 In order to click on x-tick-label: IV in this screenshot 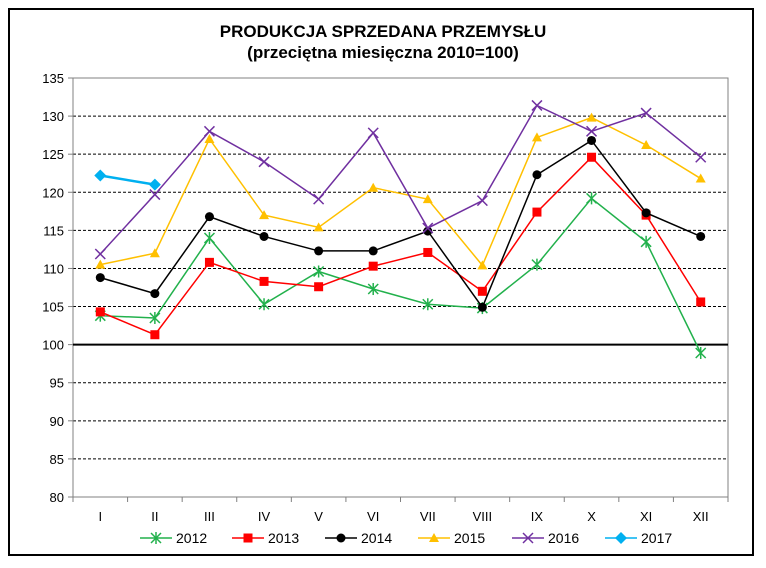, I will do `click(264, 516)`.